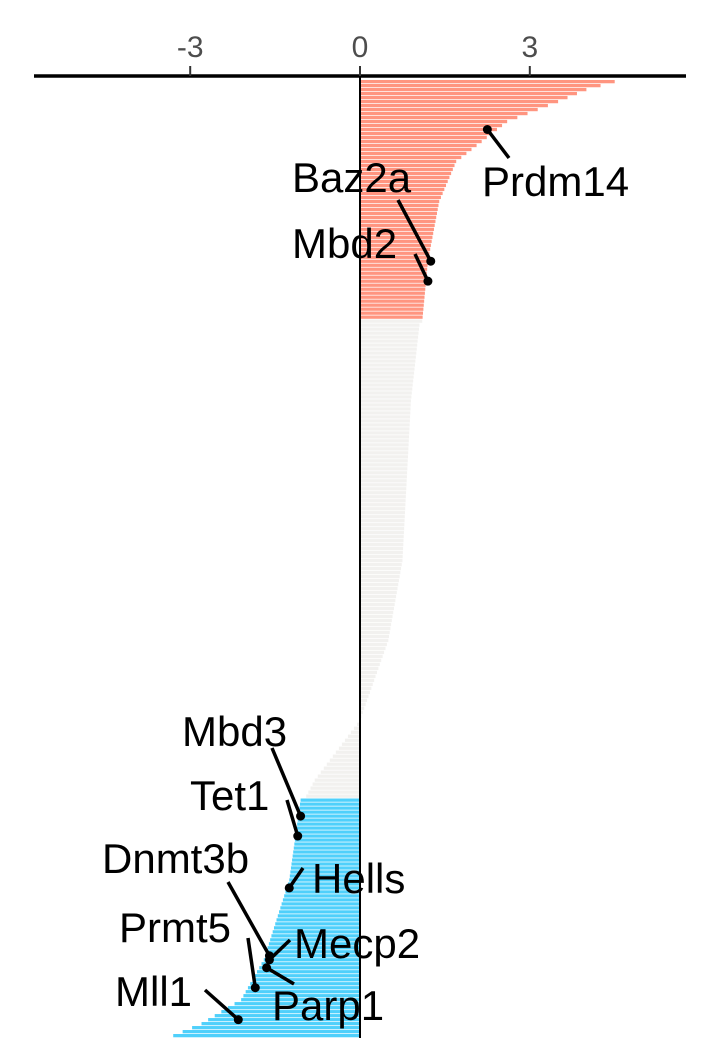 This screenshot has height=1062, width=708. I want to click on gene-annotation-parp1: Parp1, so click(323, 996).